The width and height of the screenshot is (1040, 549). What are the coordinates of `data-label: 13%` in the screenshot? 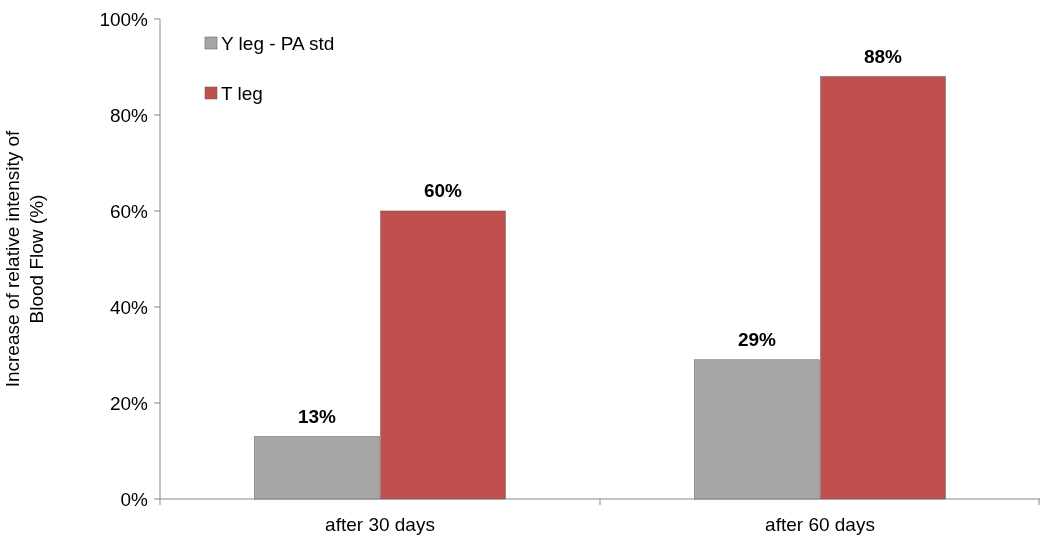 It's located at (317, 416).